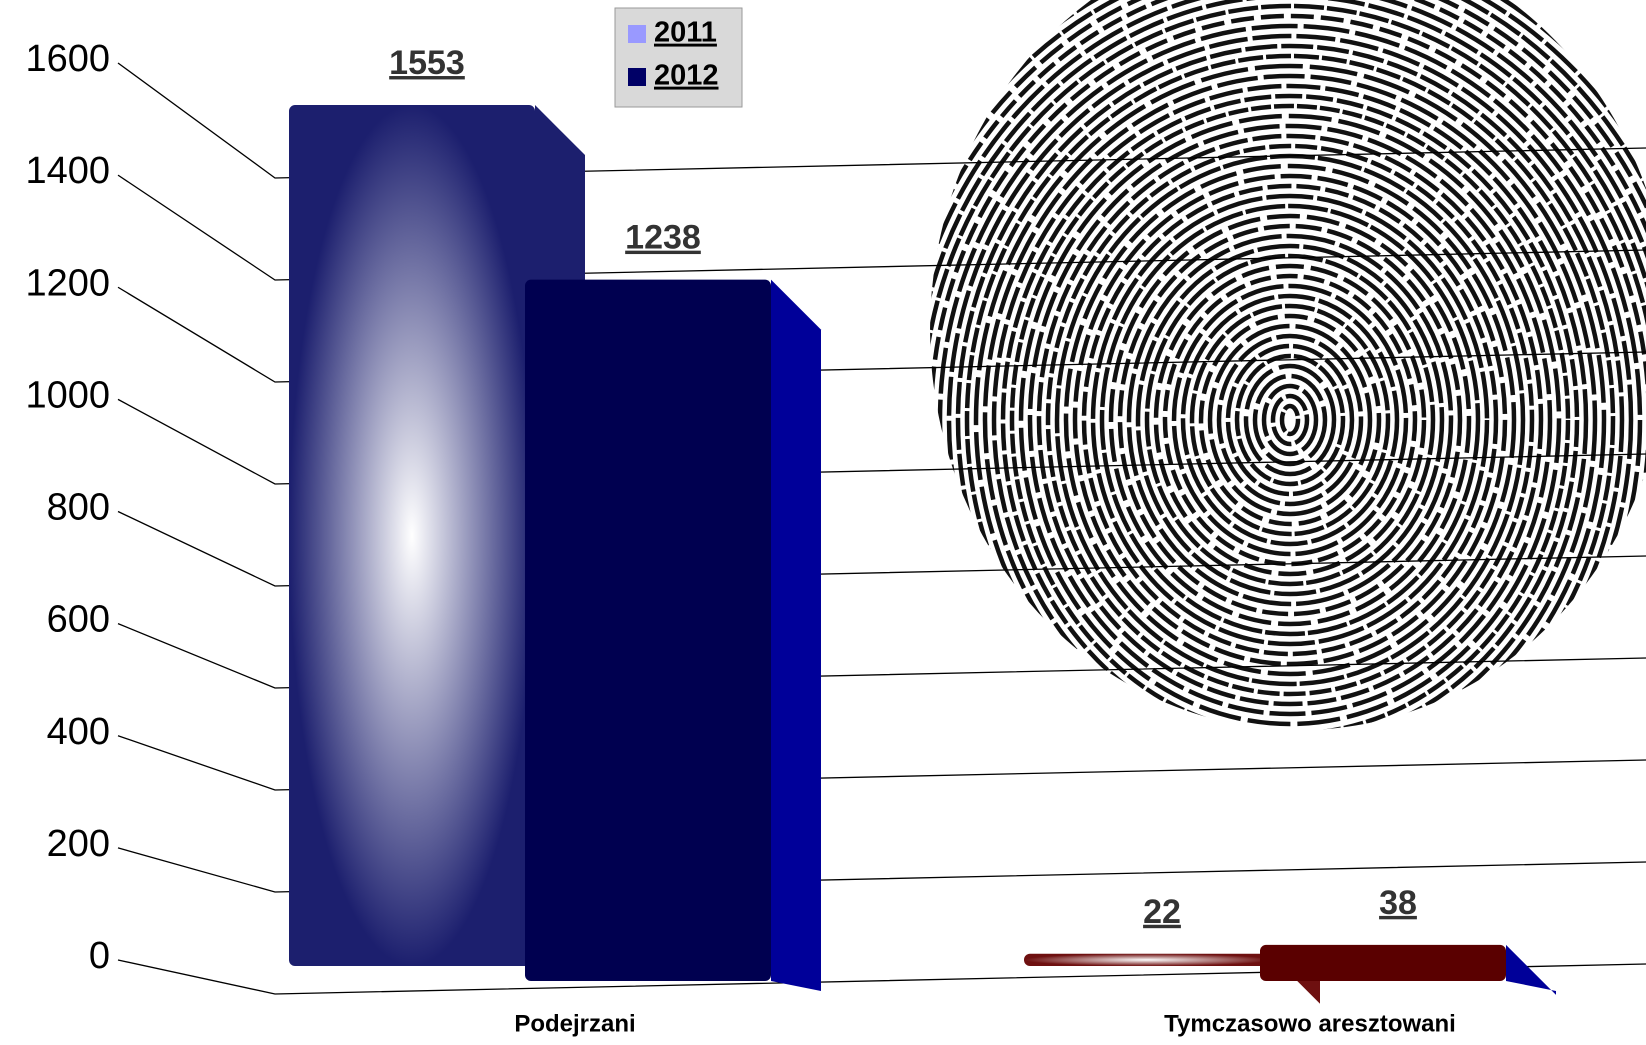  What do you see at coordinates (427, 63) in the screenshot?
I see `value-label: 1553` at bounding box center [427, 63].